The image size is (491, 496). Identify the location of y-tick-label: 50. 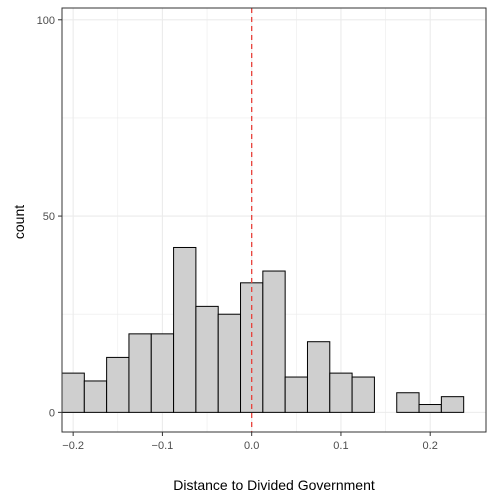
(49, 217).